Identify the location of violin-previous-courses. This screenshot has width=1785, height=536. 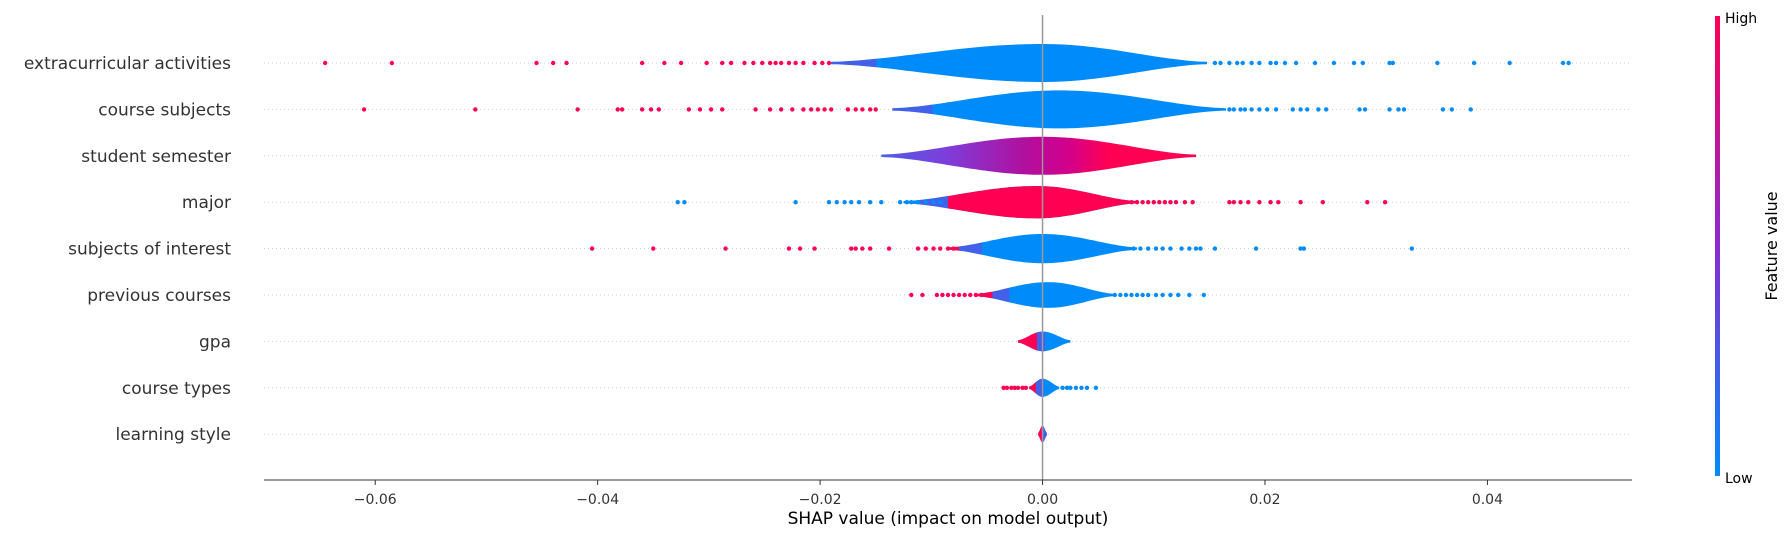
(1045, 295).